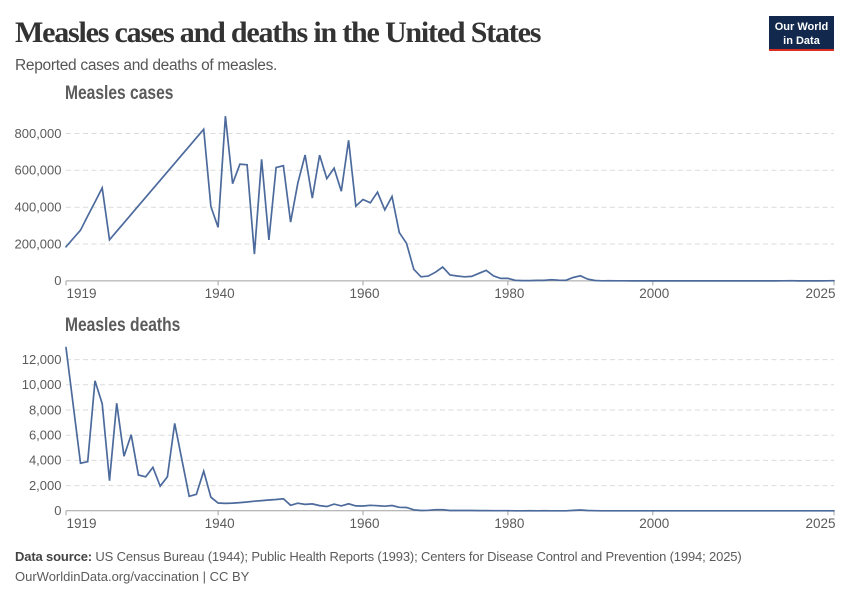 This screenshot has width=850, height=600. Describe the element at coordinates (45, 460) in the screenshot. I see `svg-text: 4,000` at that location.